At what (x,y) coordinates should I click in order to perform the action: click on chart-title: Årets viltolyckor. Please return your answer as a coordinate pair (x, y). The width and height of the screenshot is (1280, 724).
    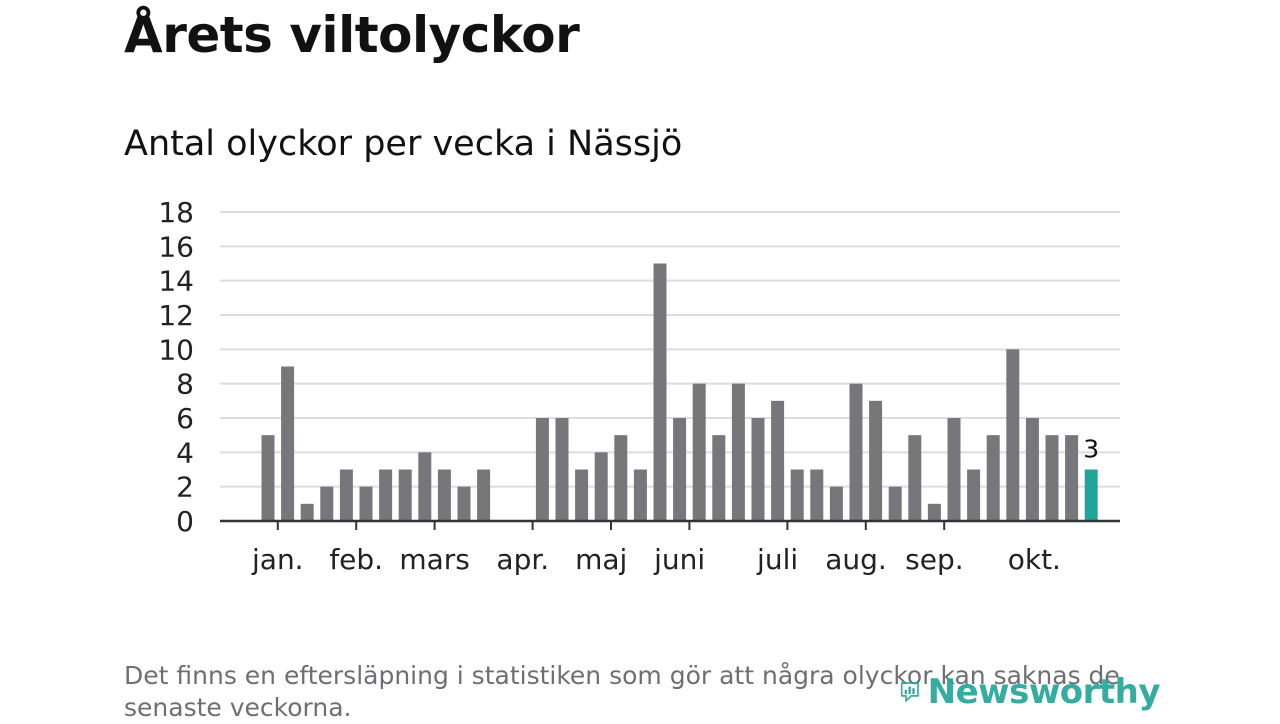
    Looking at the image, I should click on (352, 35).